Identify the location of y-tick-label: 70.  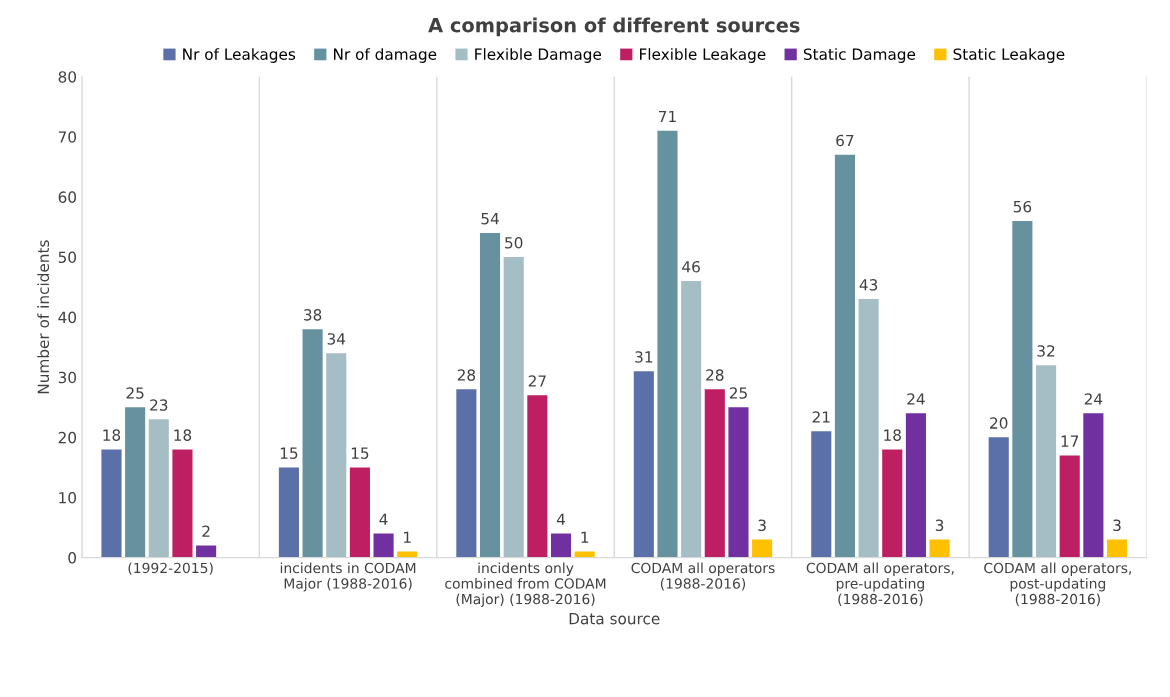
(67, 137).